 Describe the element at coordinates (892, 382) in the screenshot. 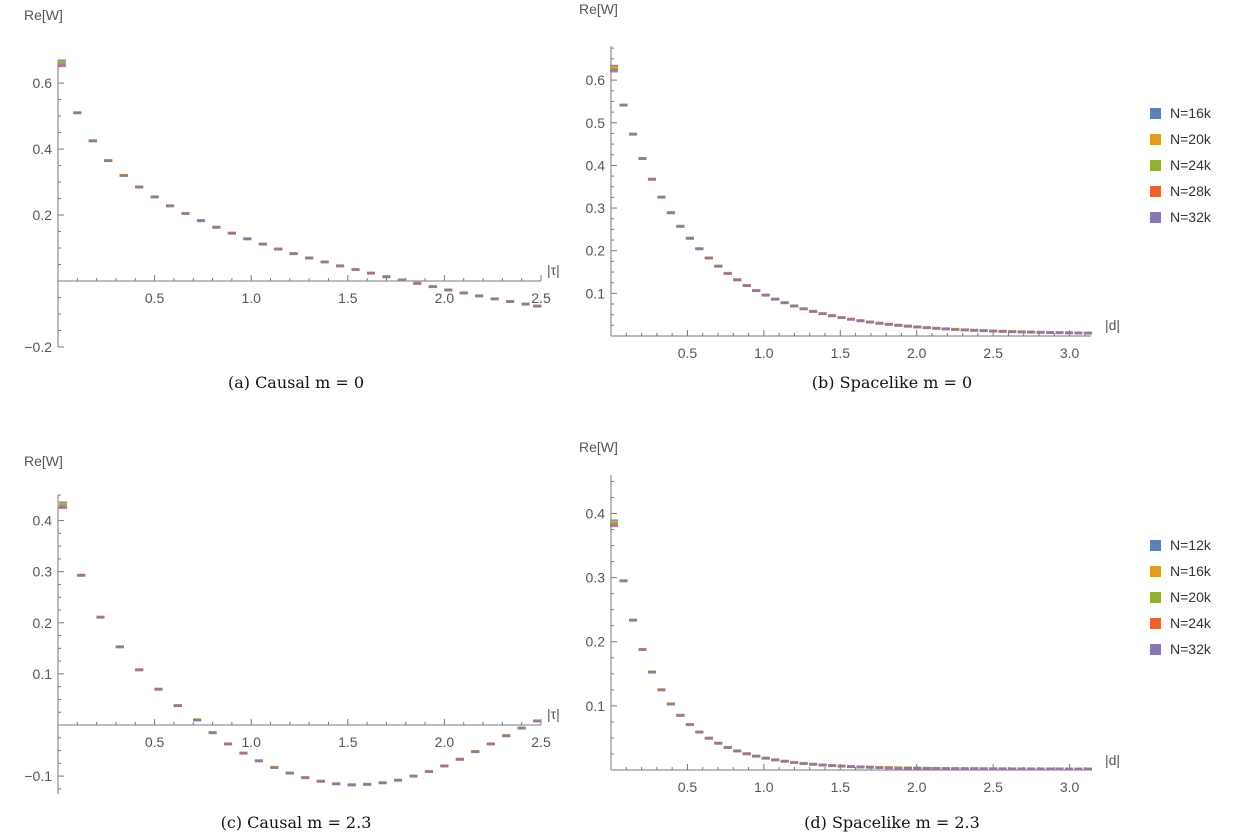

I see `chart-caption: (b) Spacelike m = 0` at that location.